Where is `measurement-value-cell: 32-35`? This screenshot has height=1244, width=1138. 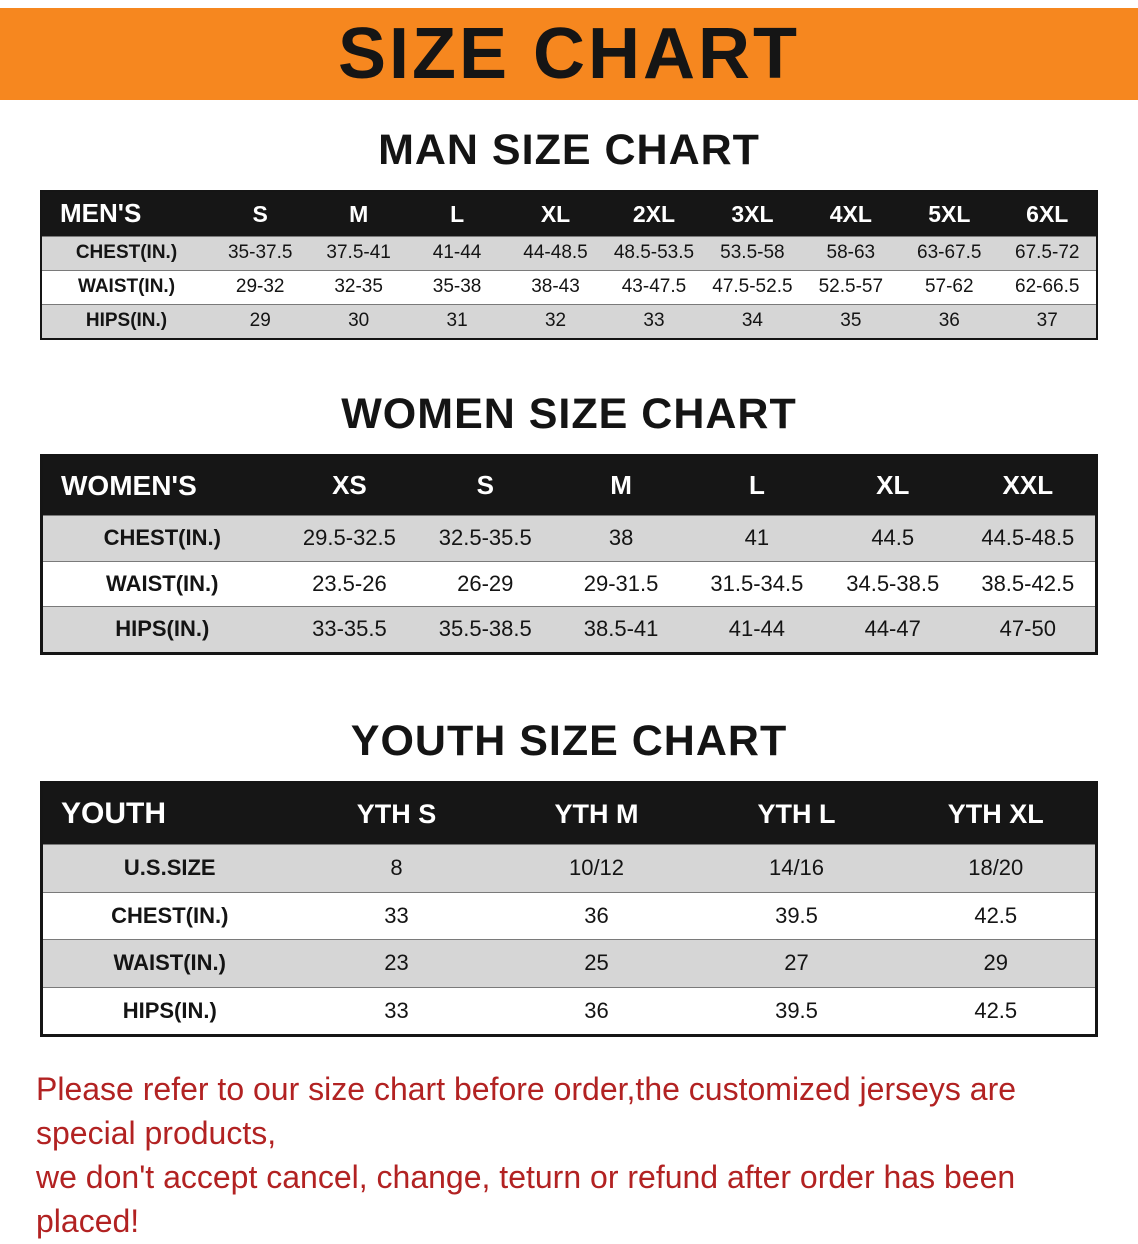 measurement-value-cell: 32-35 is located at coordinates (358, 287).